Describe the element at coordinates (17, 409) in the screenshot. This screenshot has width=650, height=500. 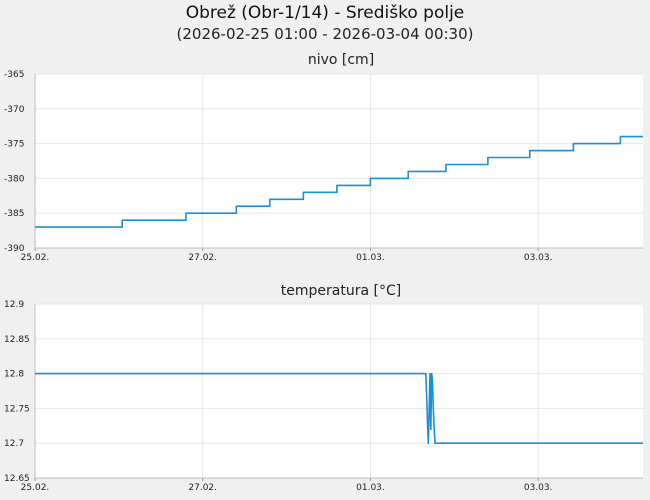
I see `y-tick-label: 12.75` at that location.